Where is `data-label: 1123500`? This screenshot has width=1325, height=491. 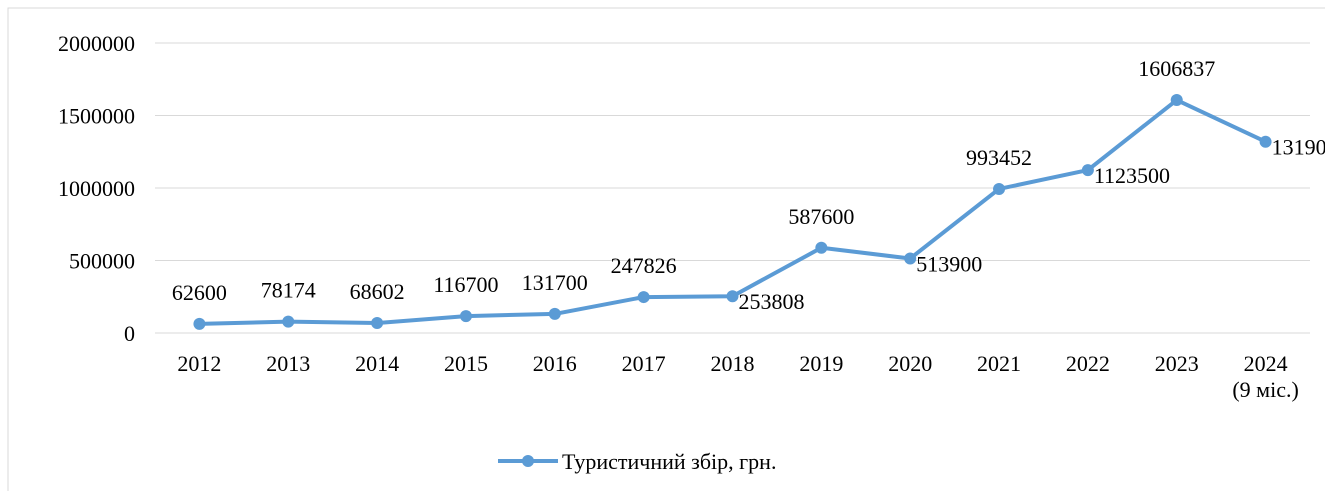
data-label: 1123500 is located at coordinates (1132, 175).